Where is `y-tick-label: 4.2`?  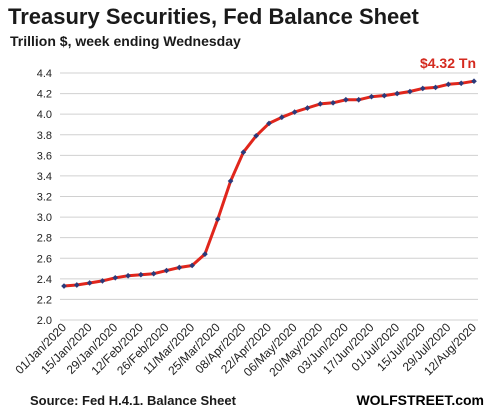 y-tick-label: 4.2 is located at coordinates (44, 95).